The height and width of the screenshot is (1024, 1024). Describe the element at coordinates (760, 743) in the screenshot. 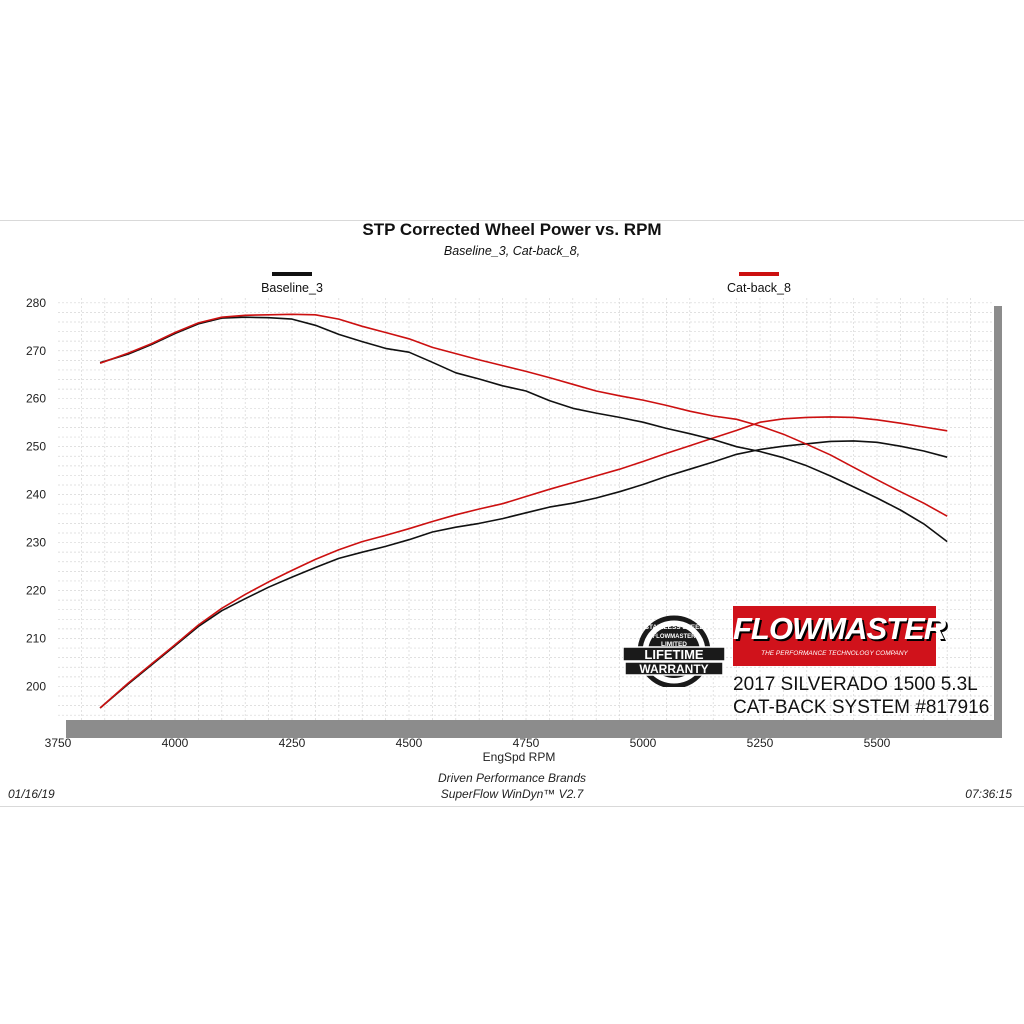

I see `x-tick-label: 5250` at that location.